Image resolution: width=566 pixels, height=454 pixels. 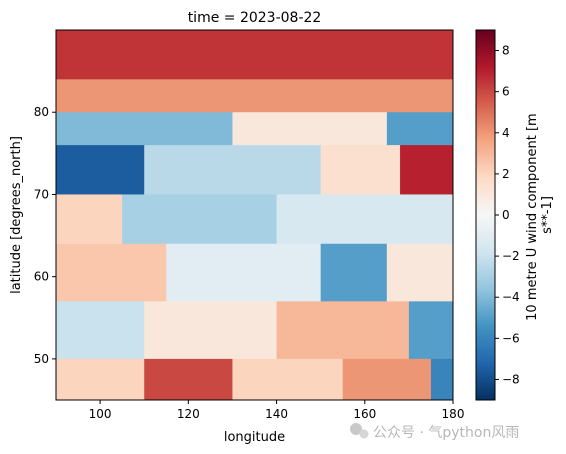 What do you see at coordinates (41, 112) in the screenshot?
I see `y-tick-label: 80` at bounding box center [41, 112].